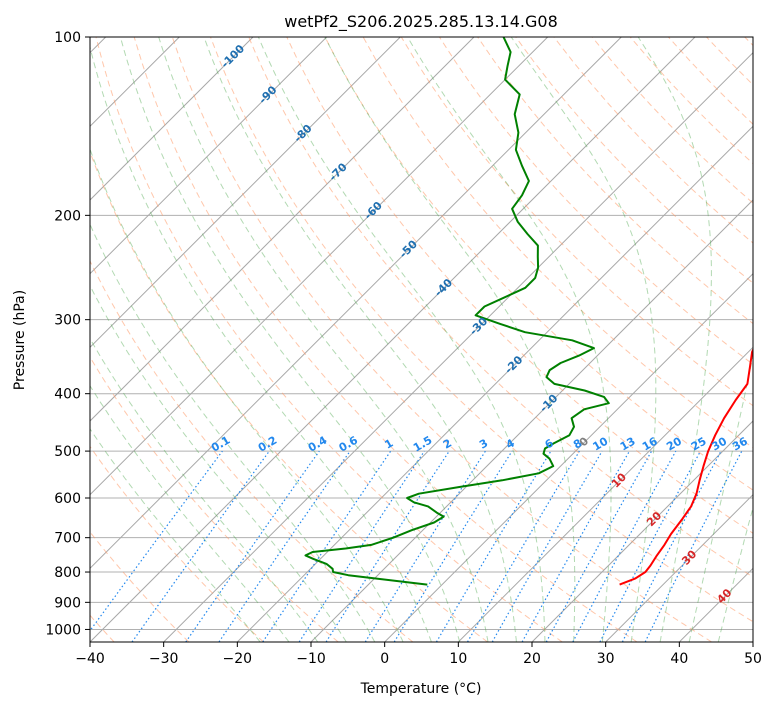 The image size is (775, 713). I want to click on x-tick-label: 20, so click(532, 659).